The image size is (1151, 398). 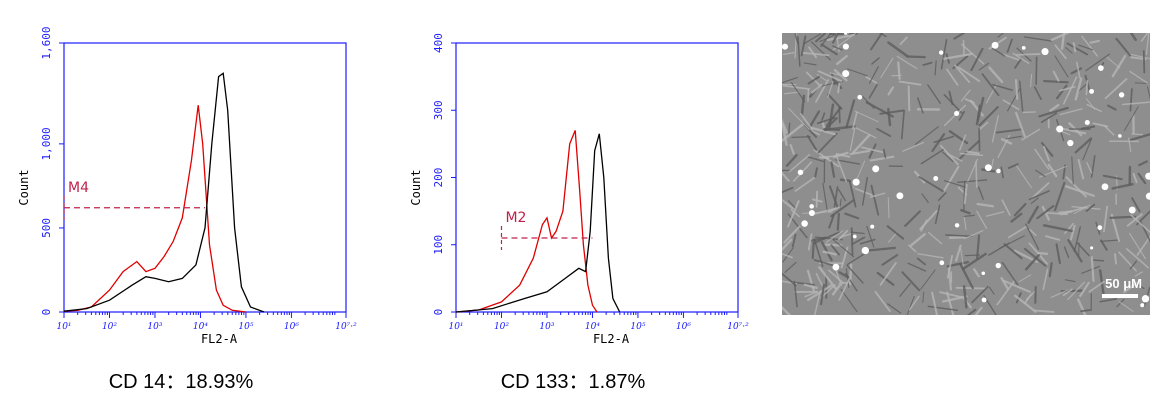 What do you see at coordinates (245, 327) in the screenshot?
I see `x-tick-label: 10⁵` at bounding box center [245, 327].